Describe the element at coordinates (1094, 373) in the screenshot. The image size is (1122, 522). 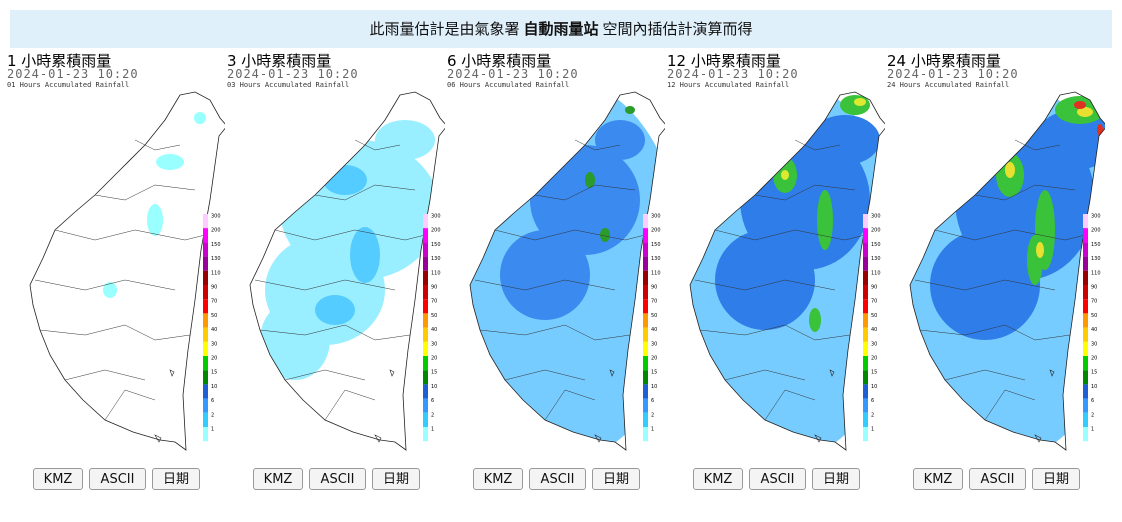
I see `legend-label: 15` at that location.